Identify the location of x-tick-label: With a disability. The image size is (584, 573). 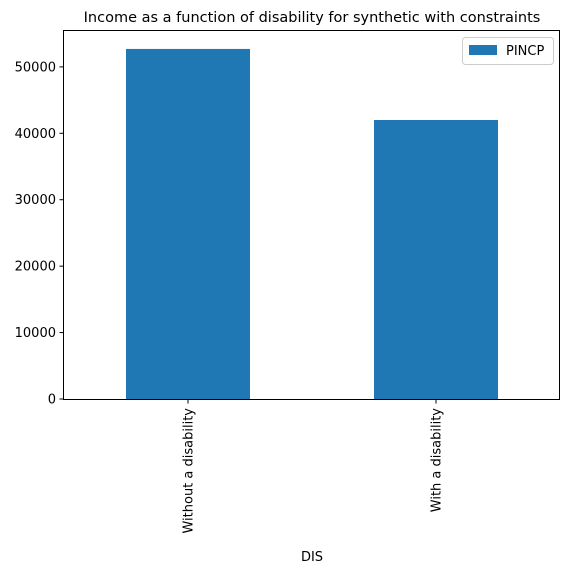
(437, 460).